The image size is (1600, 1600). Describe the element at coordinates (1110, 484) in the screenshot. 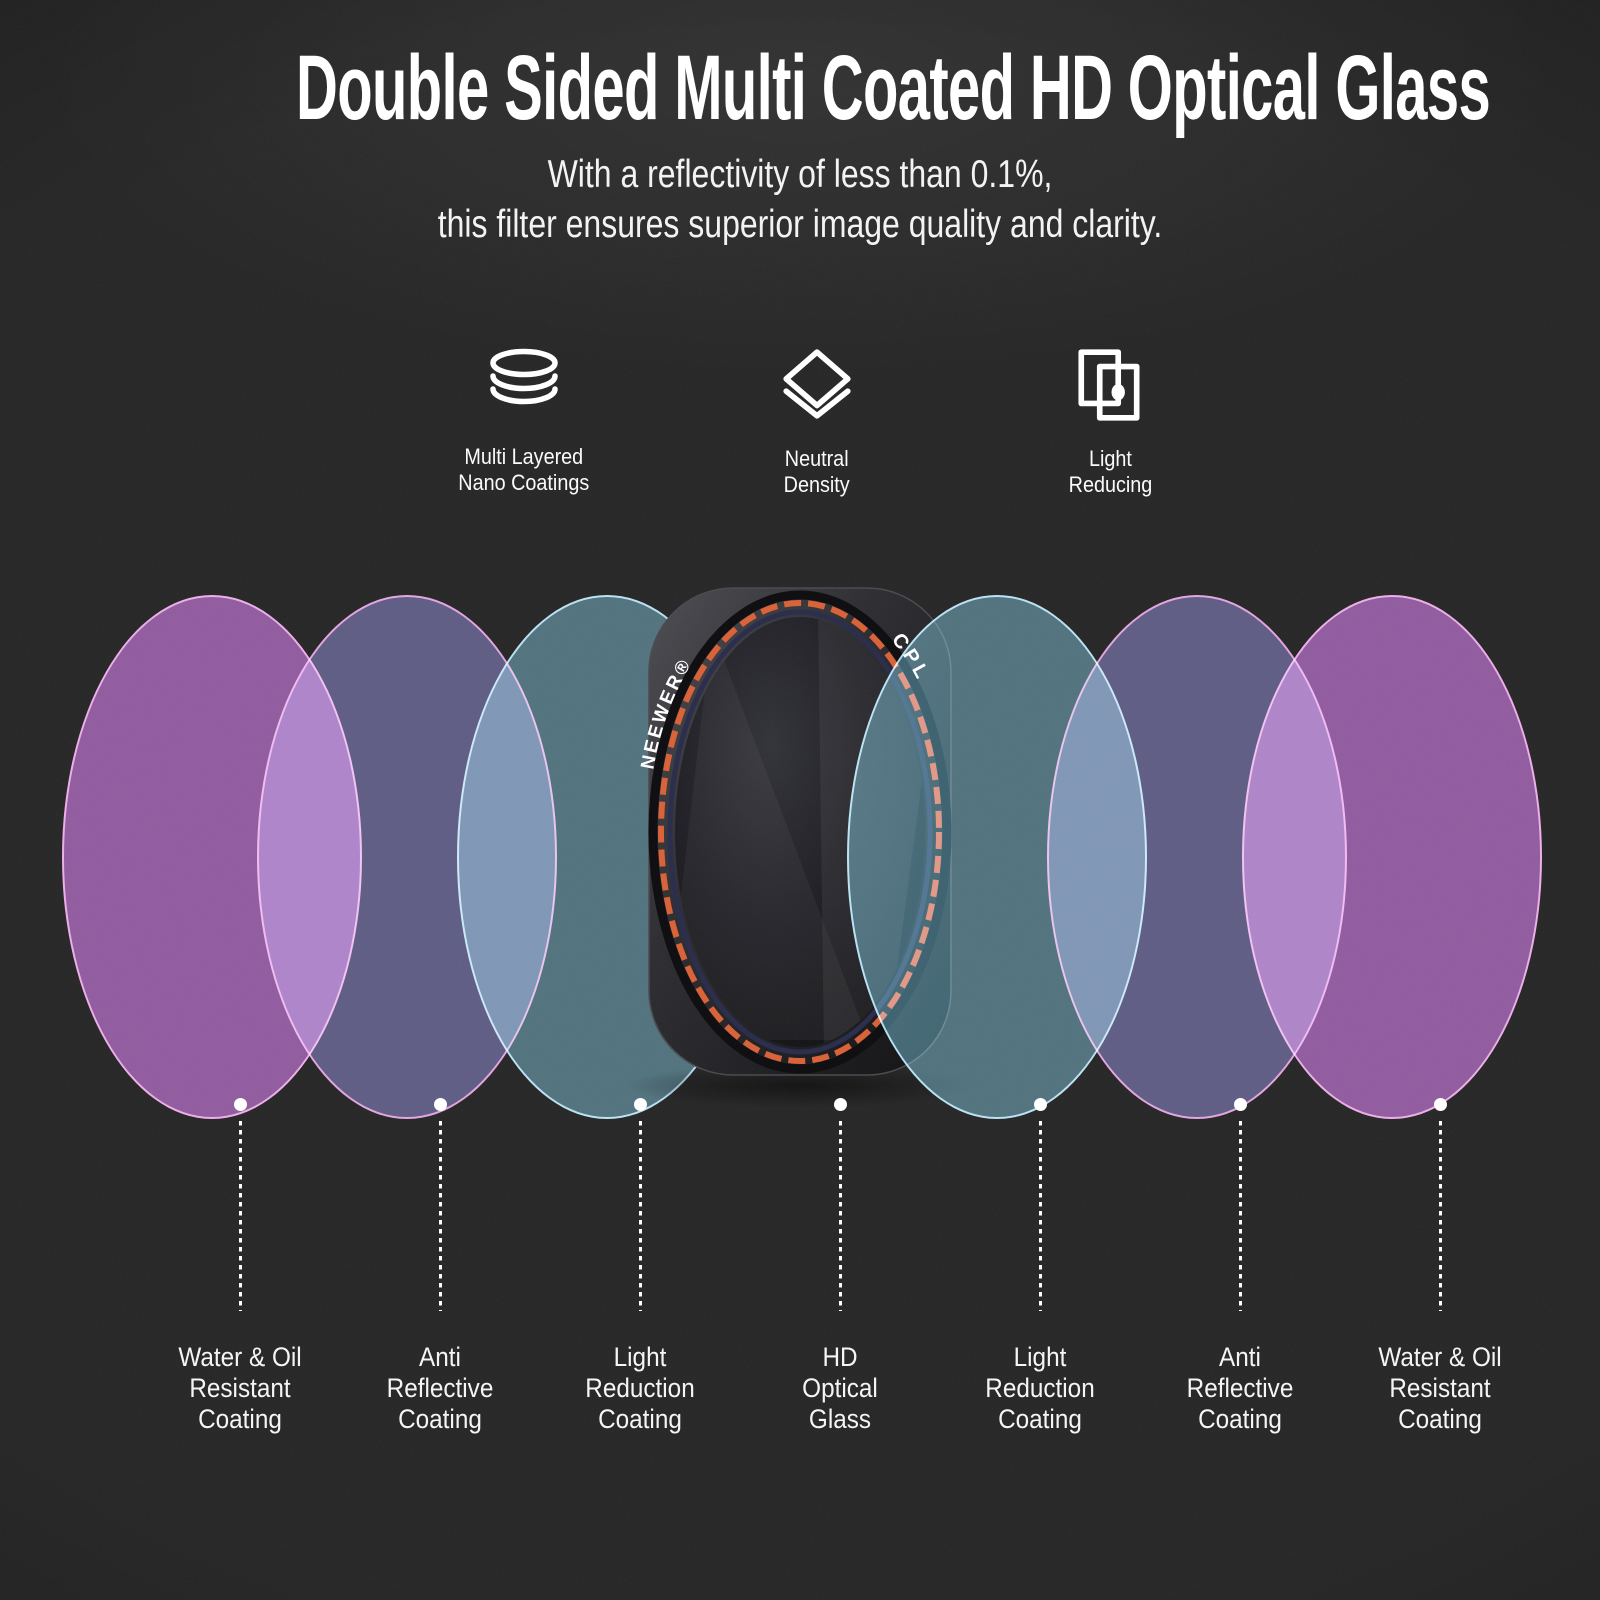

I see `feature-label-line2: Reducing` at that location.